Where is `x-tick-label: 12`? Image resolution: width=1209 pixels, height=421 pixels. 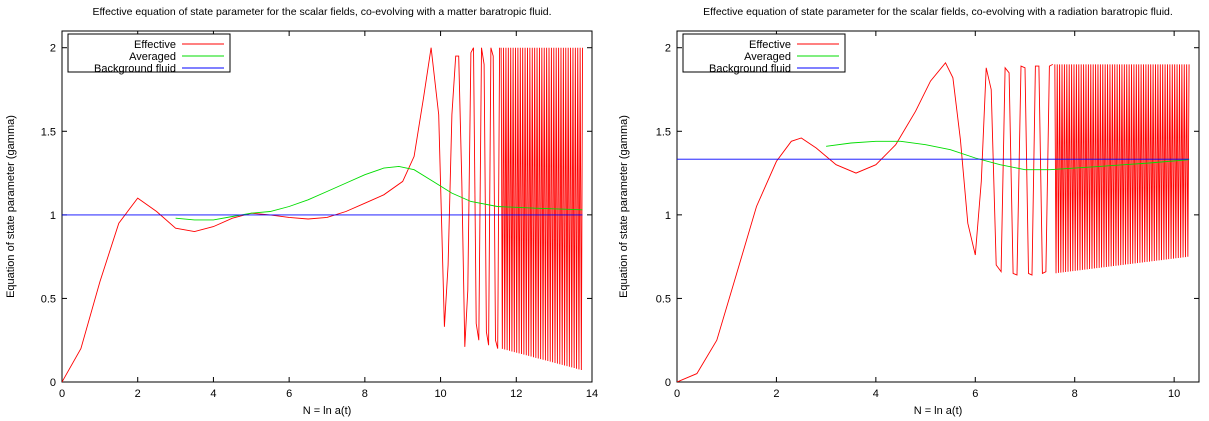 x-tick-label: 12 is located at coordinates (516, 394).